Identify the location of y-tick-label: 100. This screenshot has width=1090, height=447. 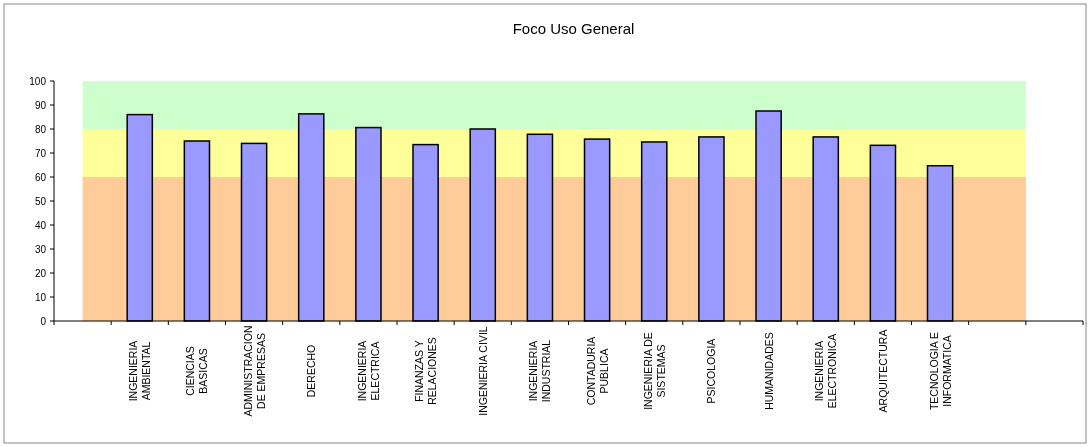
(38, 81).